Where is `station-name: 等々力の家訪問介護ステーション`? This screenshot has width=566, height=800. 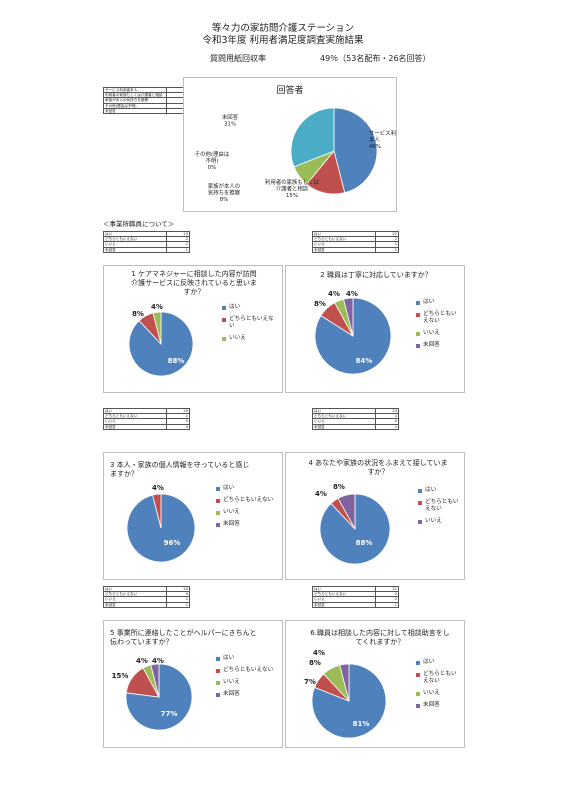 station-name: 等々力の家訪問介護ステーション is located at coordinates (283, 28).